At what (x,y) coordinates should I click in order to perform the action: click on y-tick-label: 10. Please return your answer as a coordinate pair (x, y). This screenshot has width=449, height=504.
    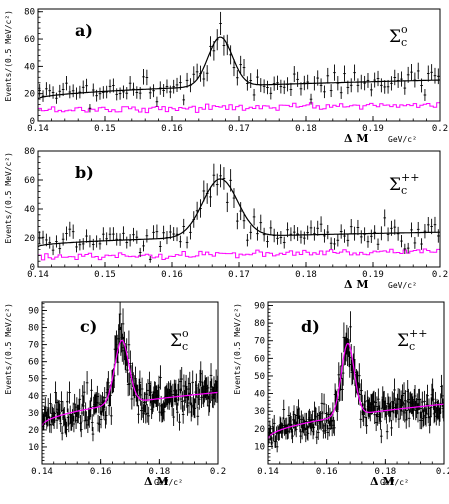
    Looking at the image, I should click on (259, 447).